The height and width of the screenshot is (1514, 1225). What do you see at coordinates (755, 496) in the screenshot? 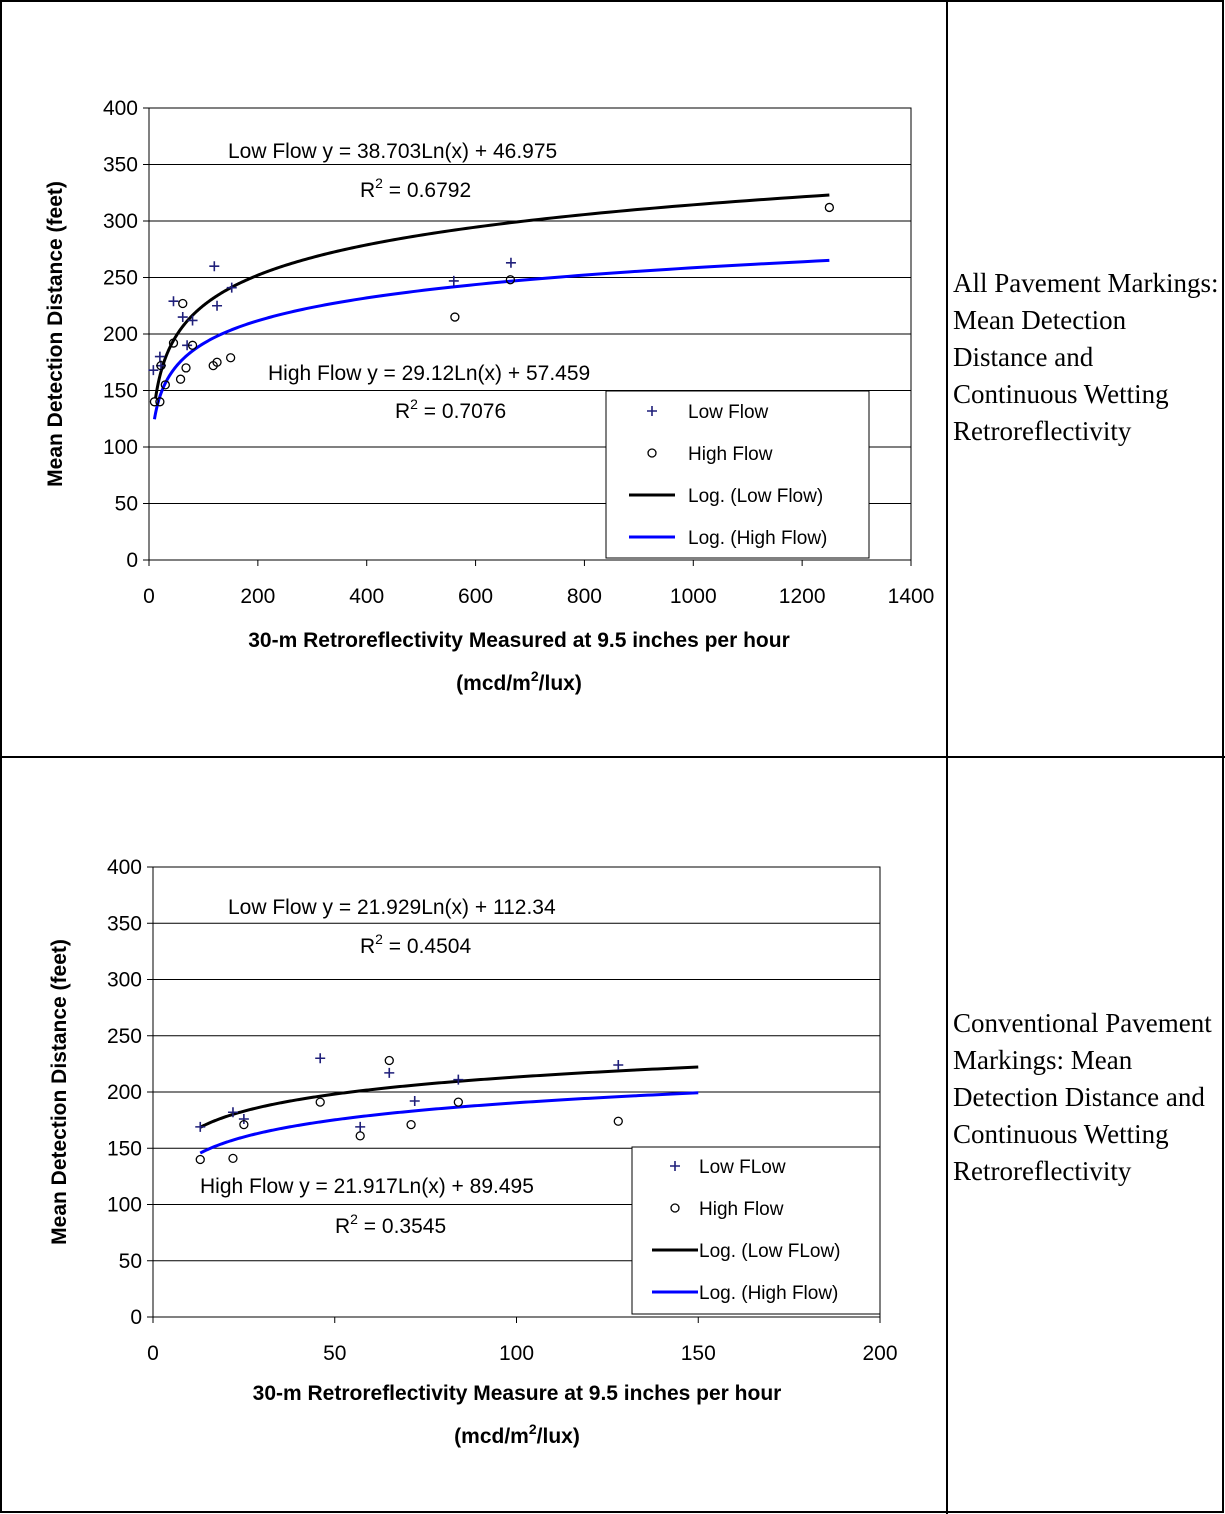
I see `legend-entry-label: Log. (Low Flow)` at bounding box center [755, 496].